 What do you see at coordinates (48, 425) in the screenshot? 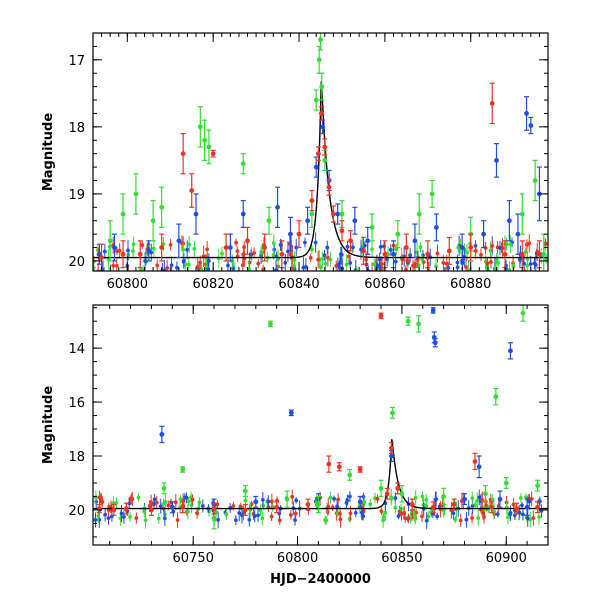
I see `y-axis-label: Magnitude` at bounding box center [48, 425].